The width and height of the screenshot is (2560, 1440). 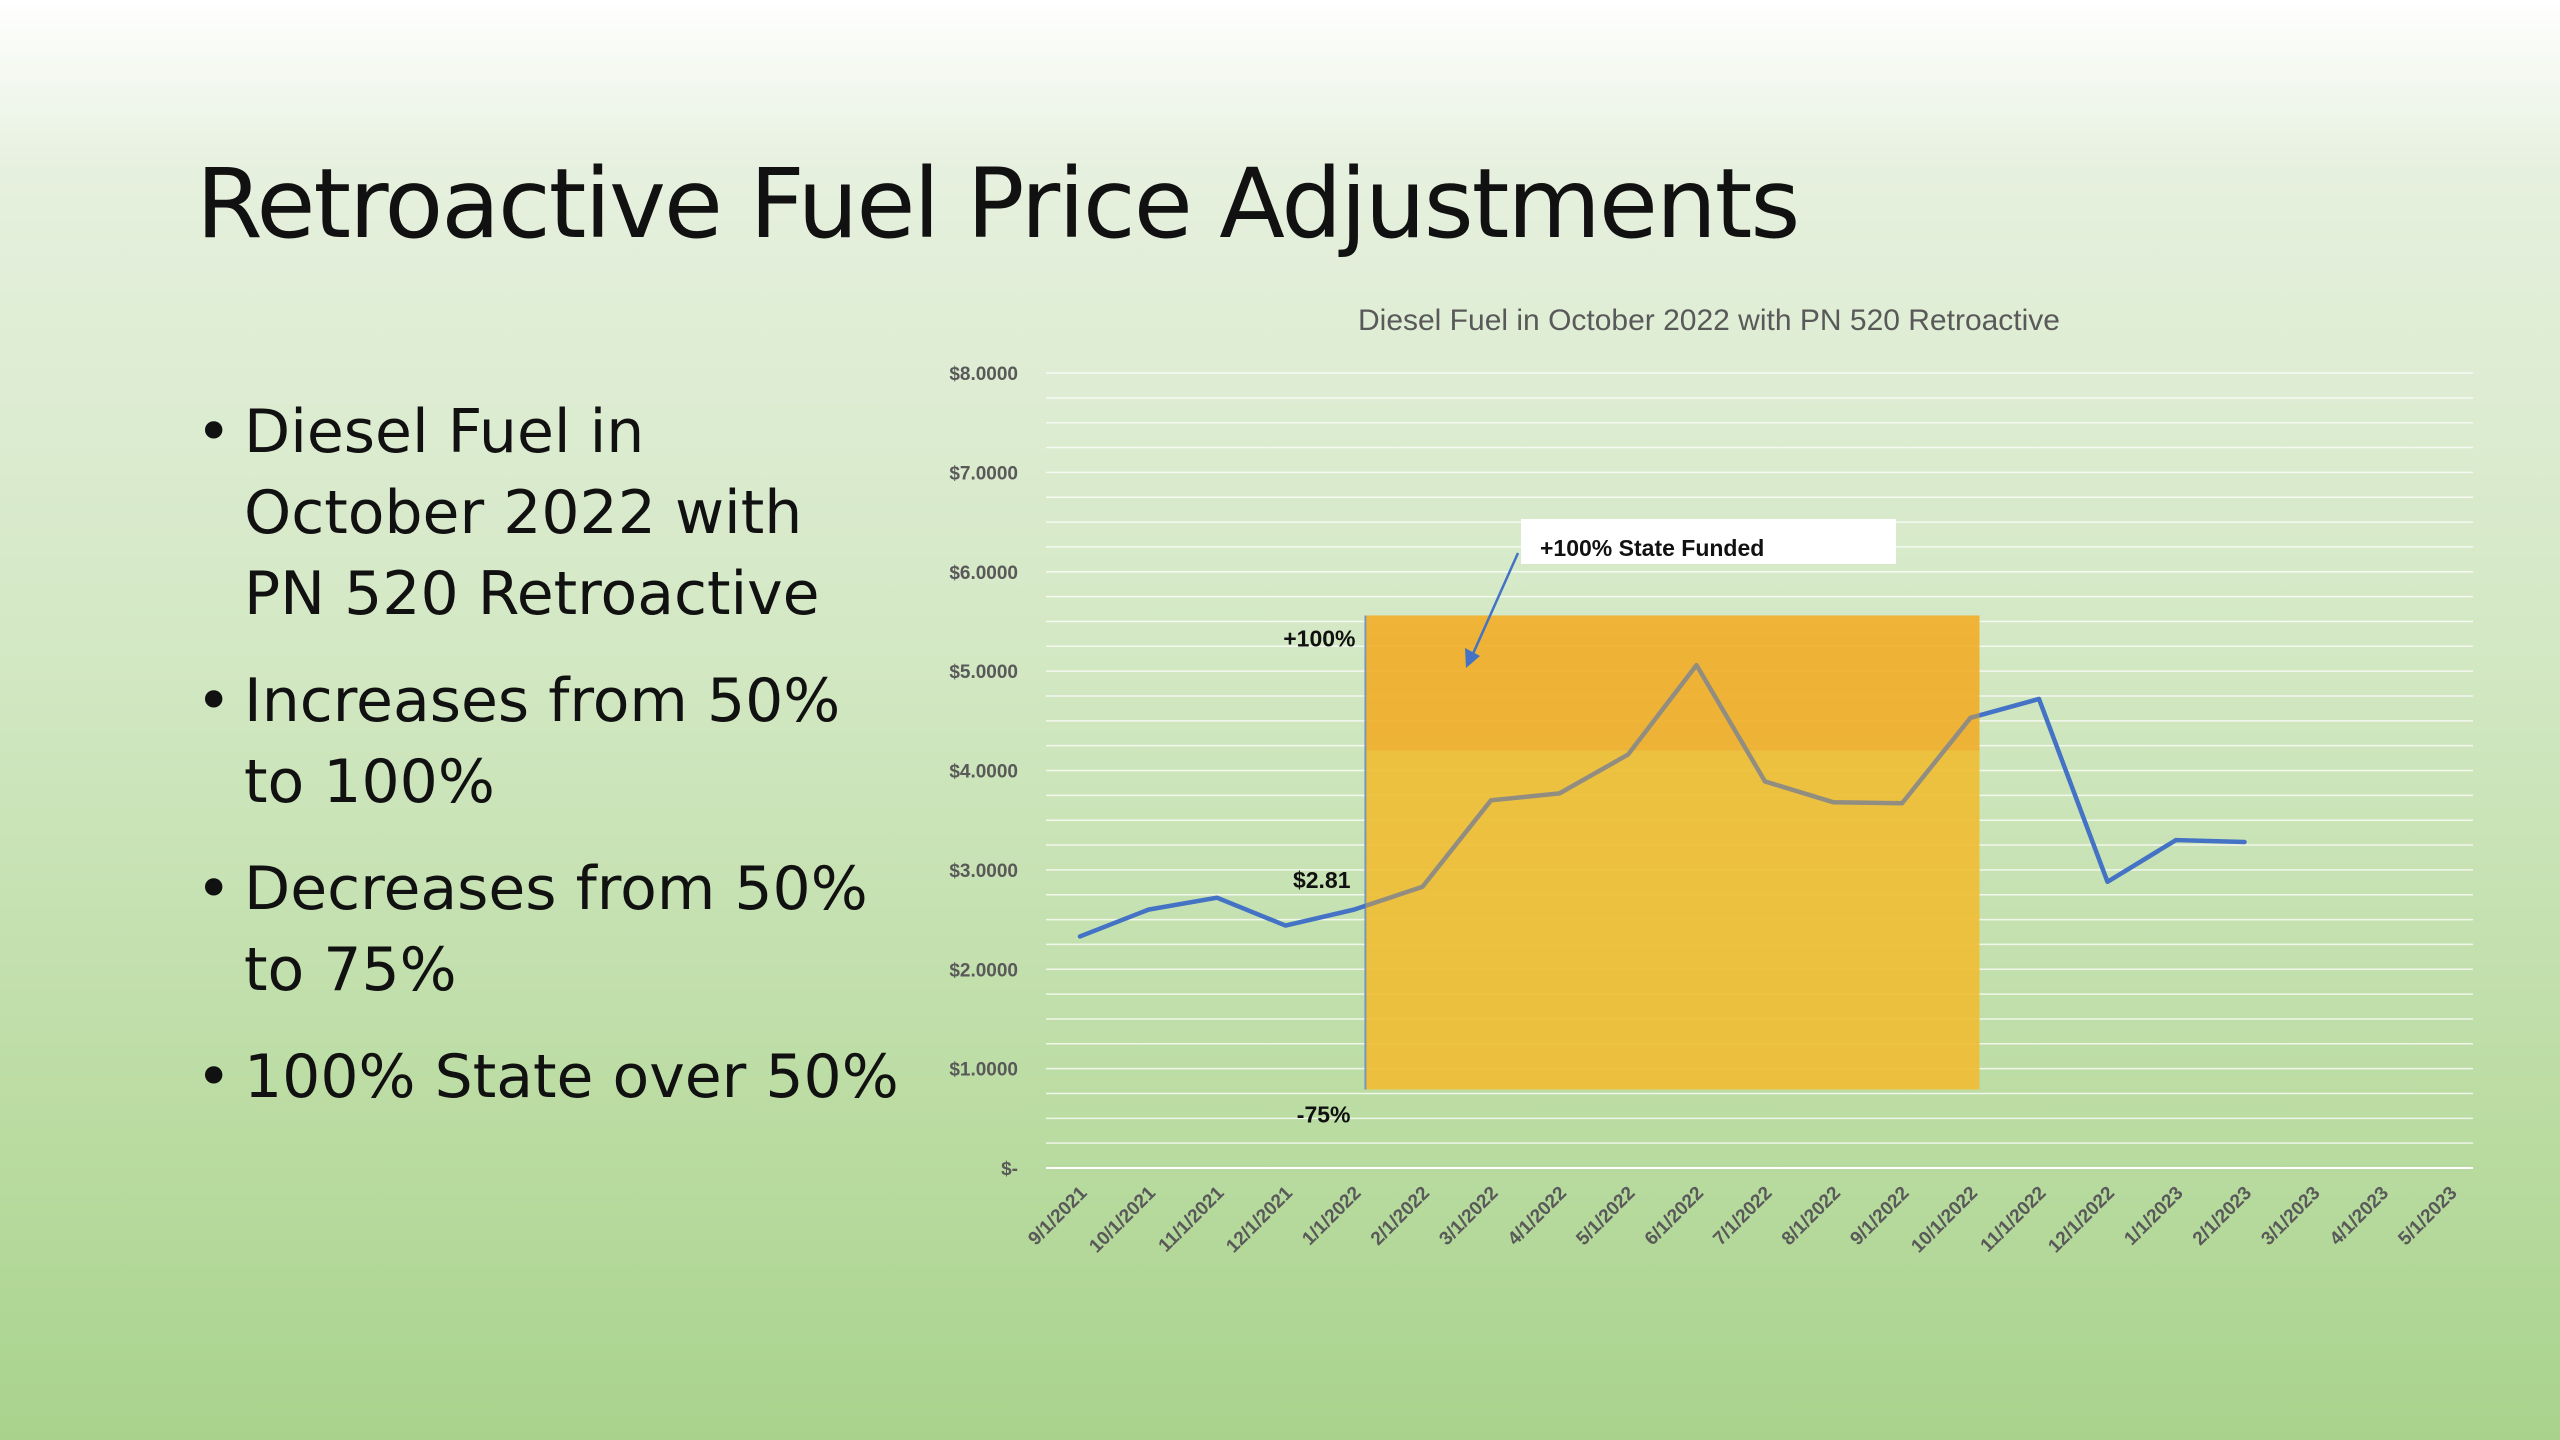 I want to click on bullet-line: PN 520 Retroactive, so click(x=532, y=594).